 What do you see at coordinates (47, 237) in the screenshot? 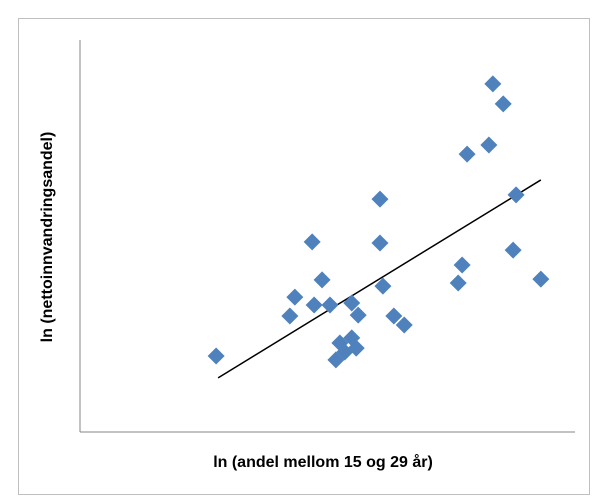
I see `y-axis-label: ln (nettoinnvandringsandel)` at bounding box center [47, 237].